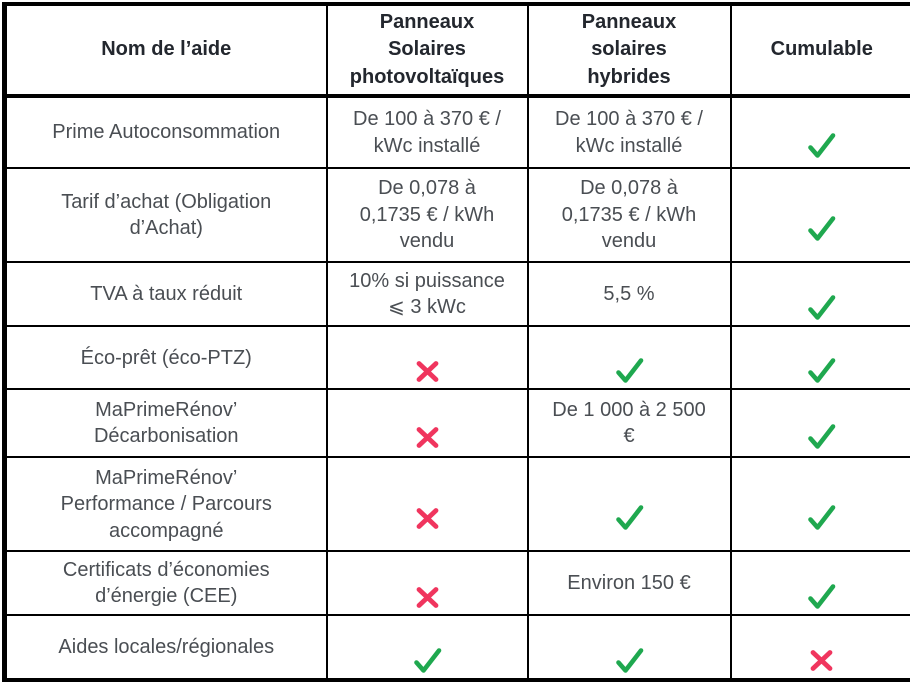 Image resolution: width=910 pixels, height=682 pixels. Describe the element at coordinates (166, 215) in the screenshot. I see `cell-aid-name: Tarif d’achat (Obligation d’Achat)` at that location.